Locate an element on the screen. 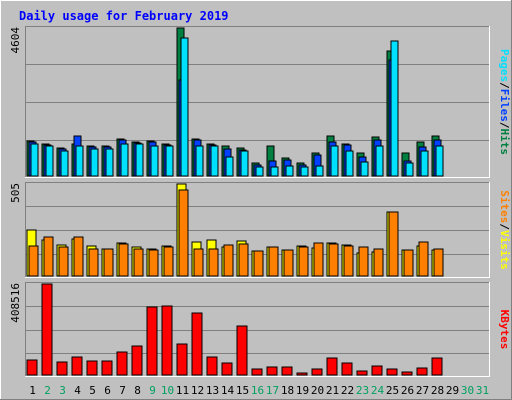  x-tick-label: 26 is located at coordinates (407, 390).